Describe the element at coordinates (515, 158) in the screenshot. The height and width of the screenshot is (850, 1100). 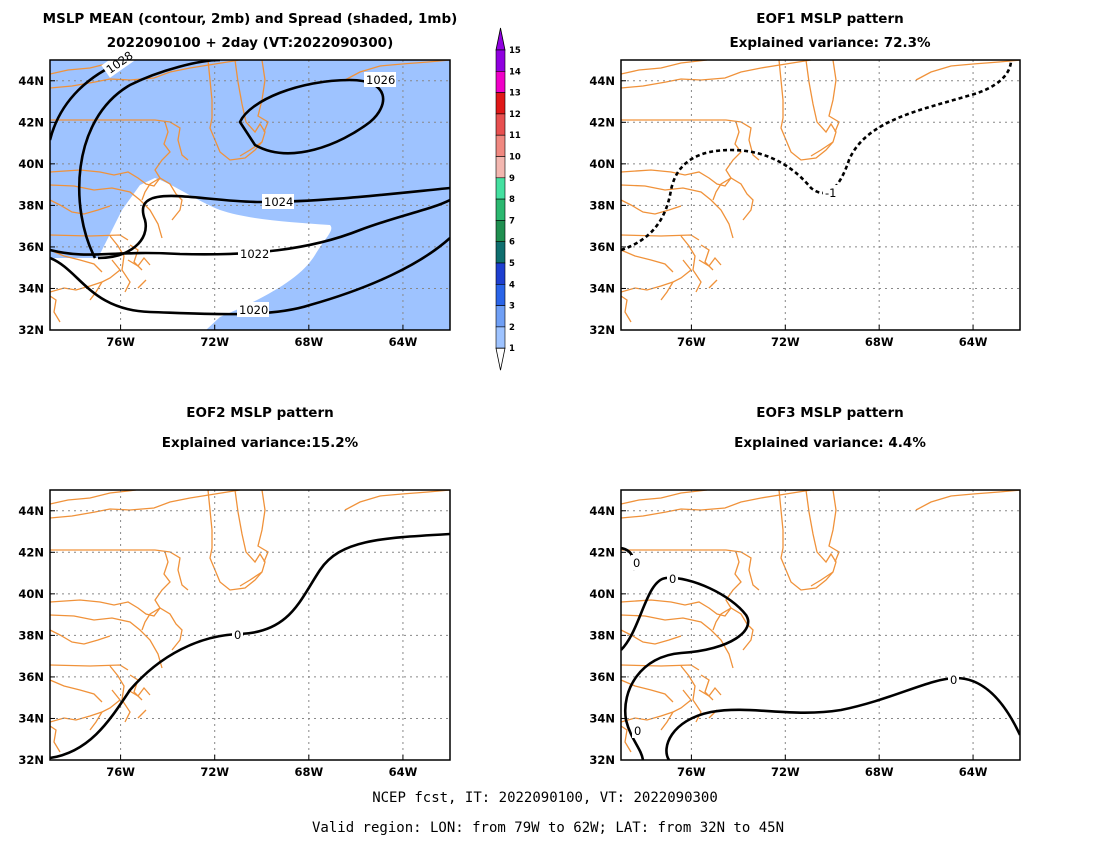
I see `colorbar-label: 10` at that location.